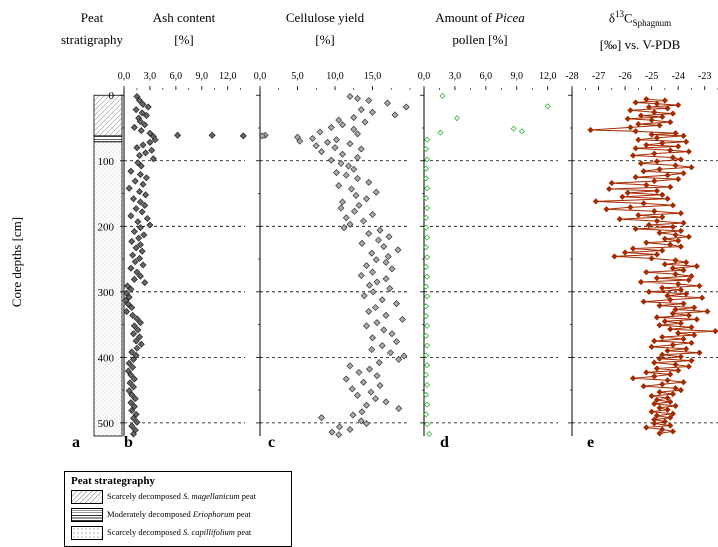 The height and width of the screenshot is (547, 718). Describe the element at coordinates (247, 496) in the screenshot. I see `legend-item-0-post: peat` at that location.